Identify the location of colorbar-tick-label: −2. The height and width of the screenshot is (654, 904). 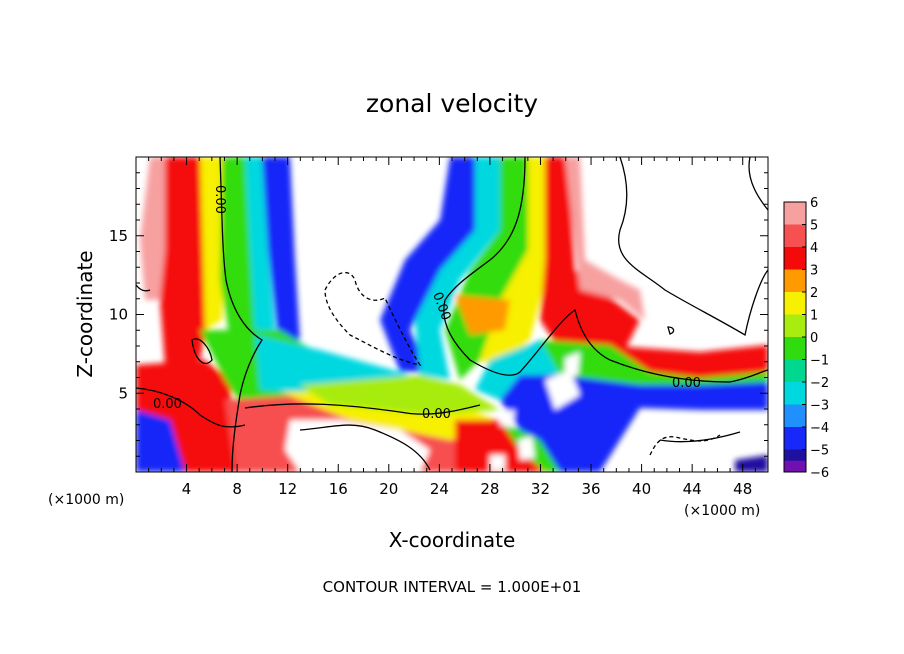
(819, 383).